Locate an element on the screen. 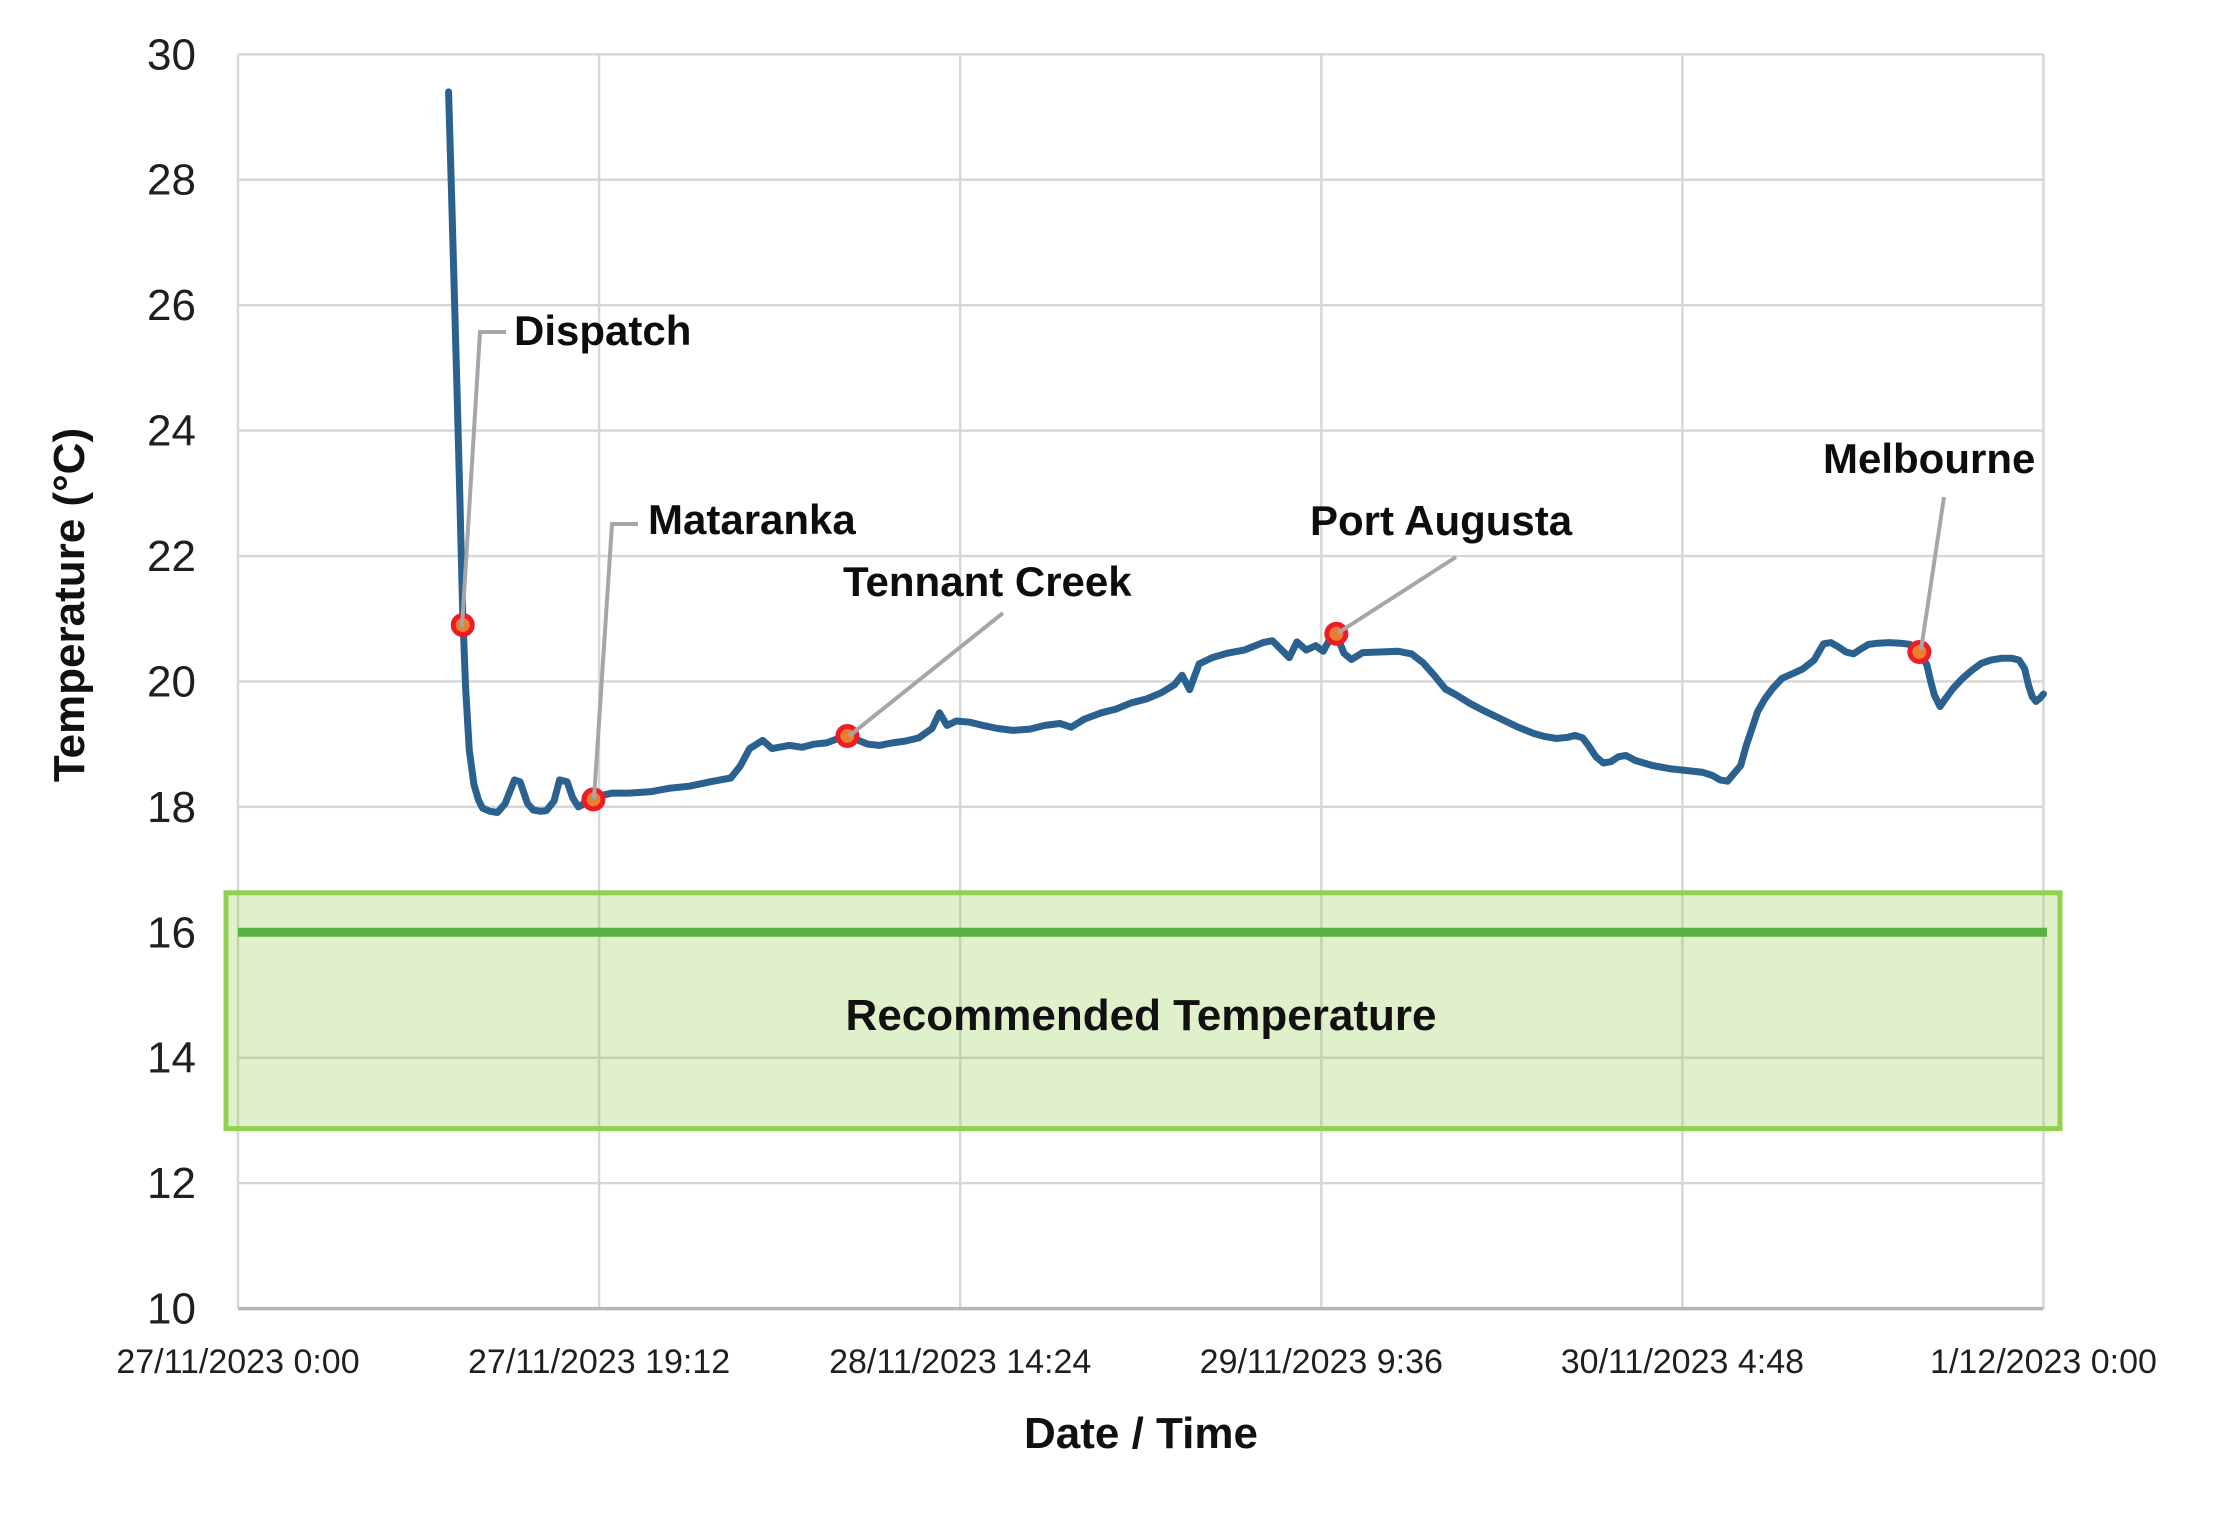  y-tick-label: 22 is located at coordinates (171, 556).